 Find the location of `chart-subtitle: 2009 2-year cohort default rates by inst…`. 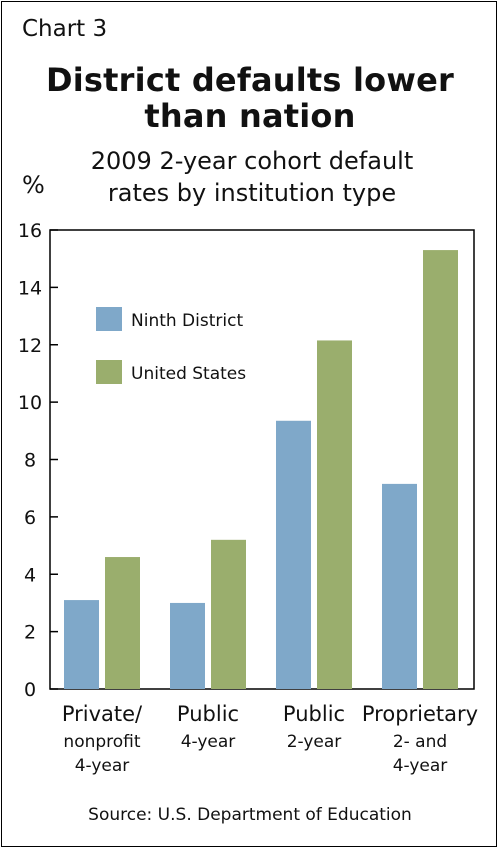

chart-subtitle: 2009 2-year cohort default rates by inst… is located at coordinates (252, 177).